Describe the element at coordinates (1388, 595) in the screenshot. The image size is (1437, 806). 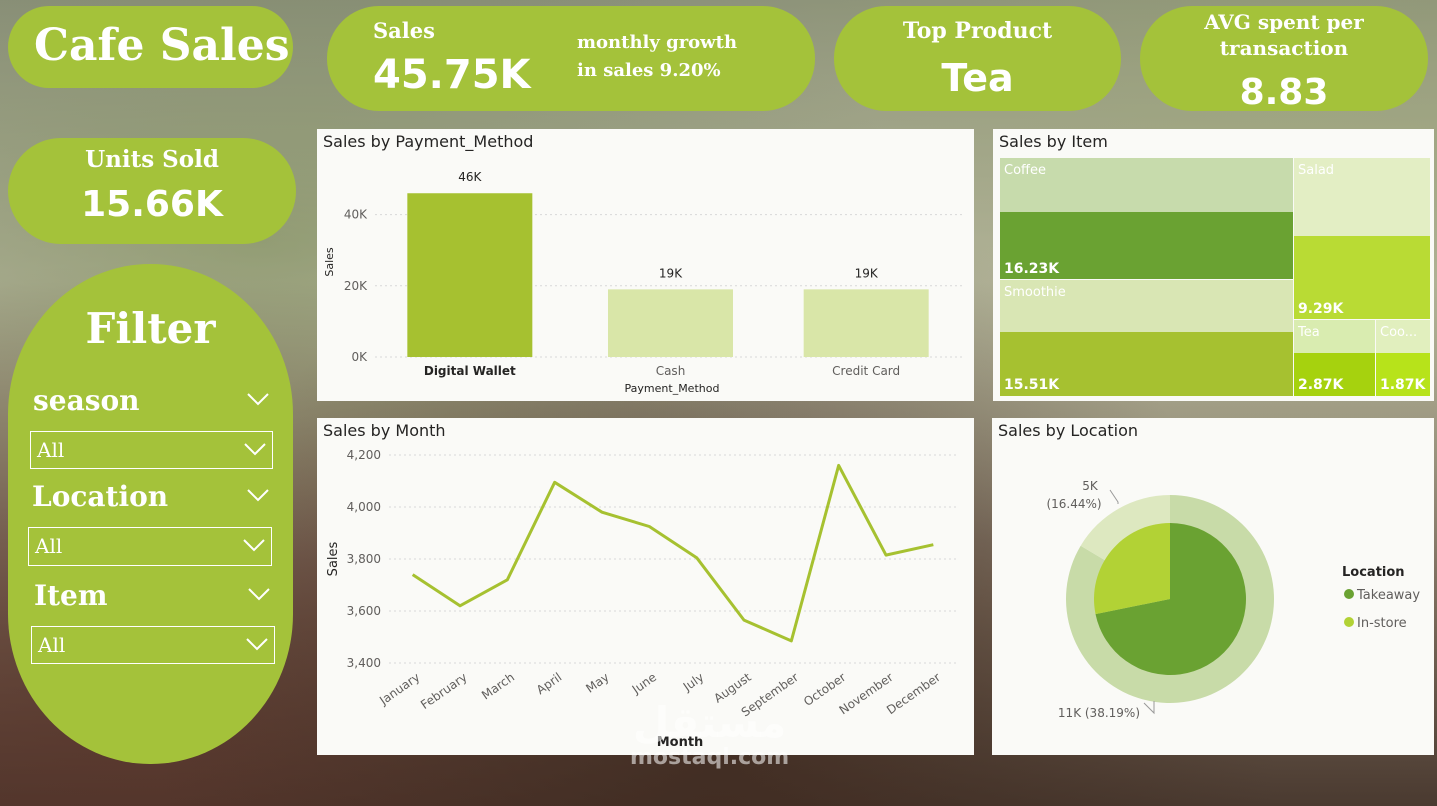
I see `legend-item: Takeaway` at that location.